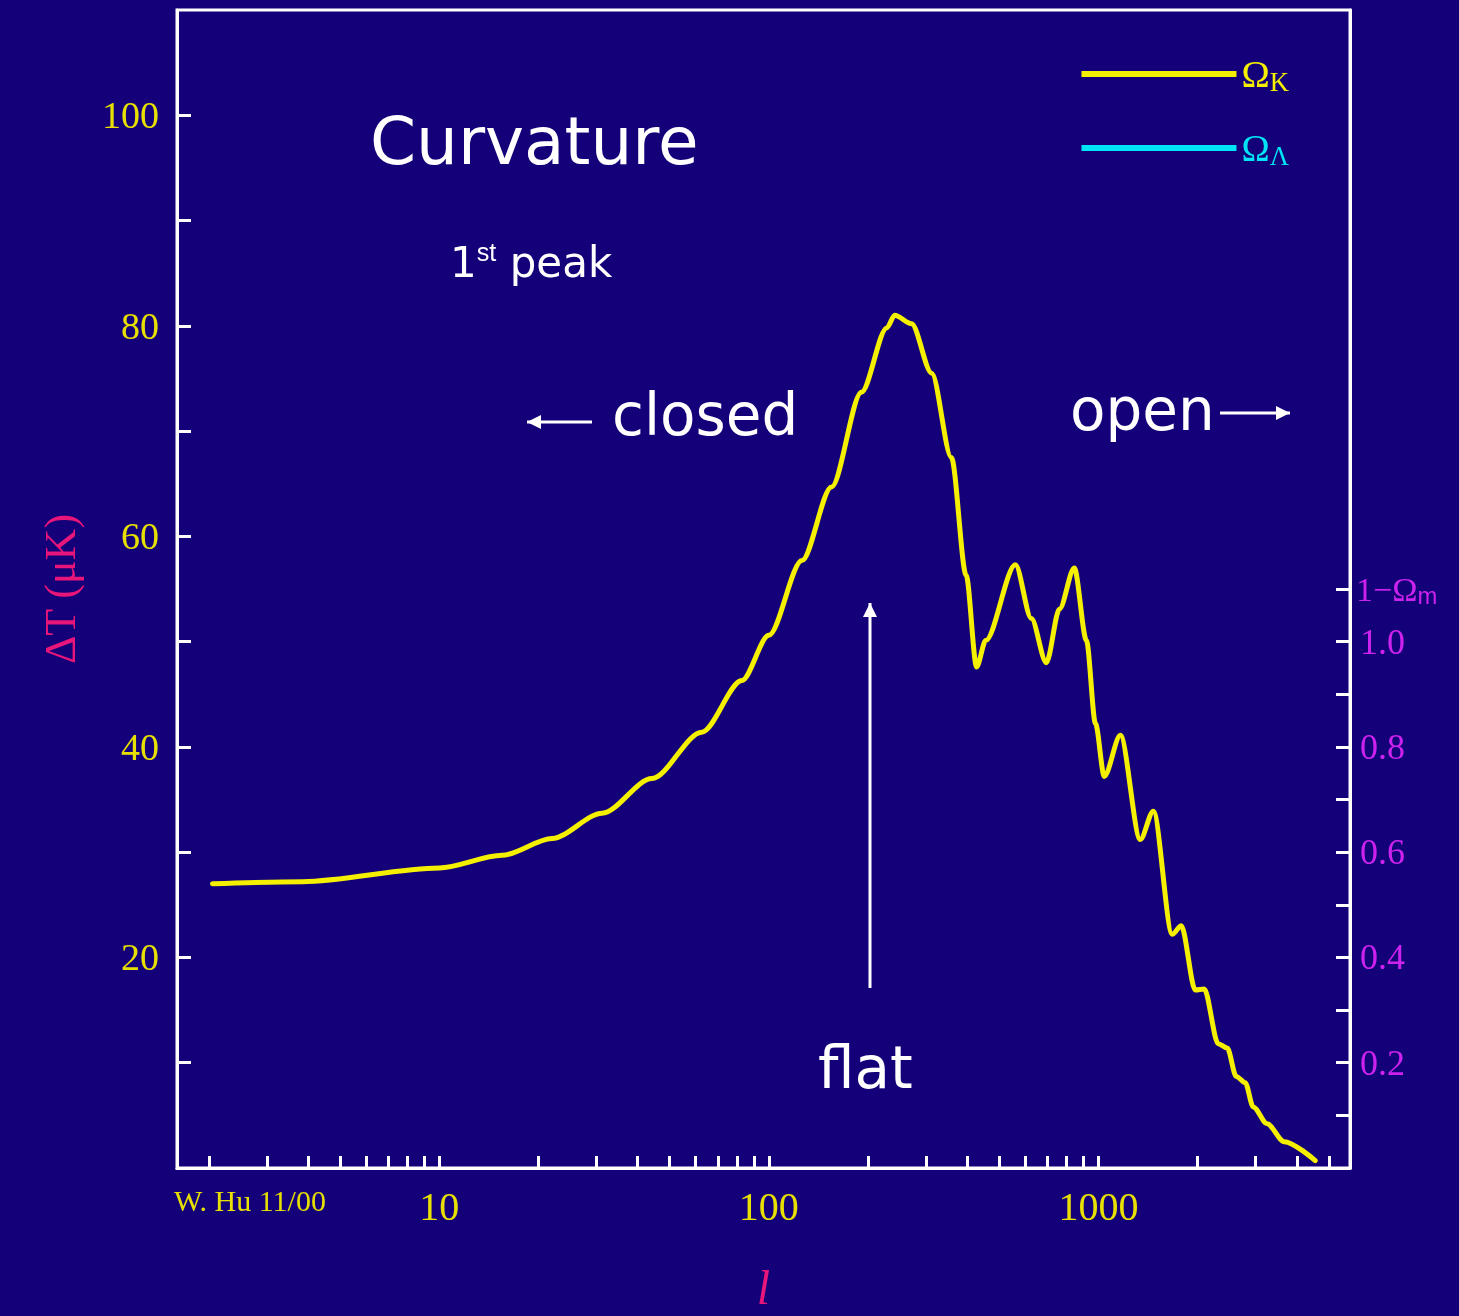 Image resolution: width=1459 pixels, height=1316 pixels. Describe the element at coordinates (1382, 746) in the screenshot. I see `y2-tick-label: 0.8` at that location.